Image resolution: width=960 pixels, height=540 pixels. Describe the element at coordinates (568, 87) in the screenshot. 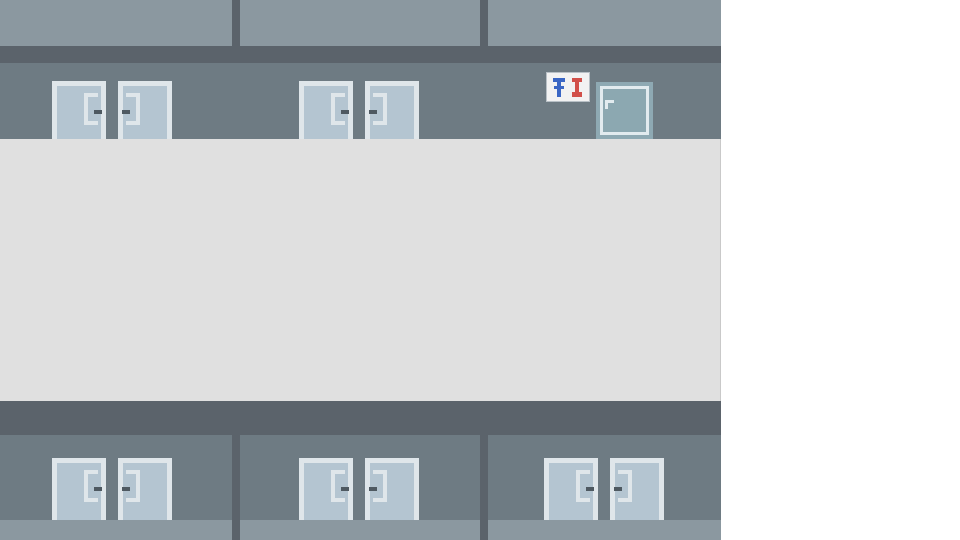

I see `restroom-sign-icon` at that location.